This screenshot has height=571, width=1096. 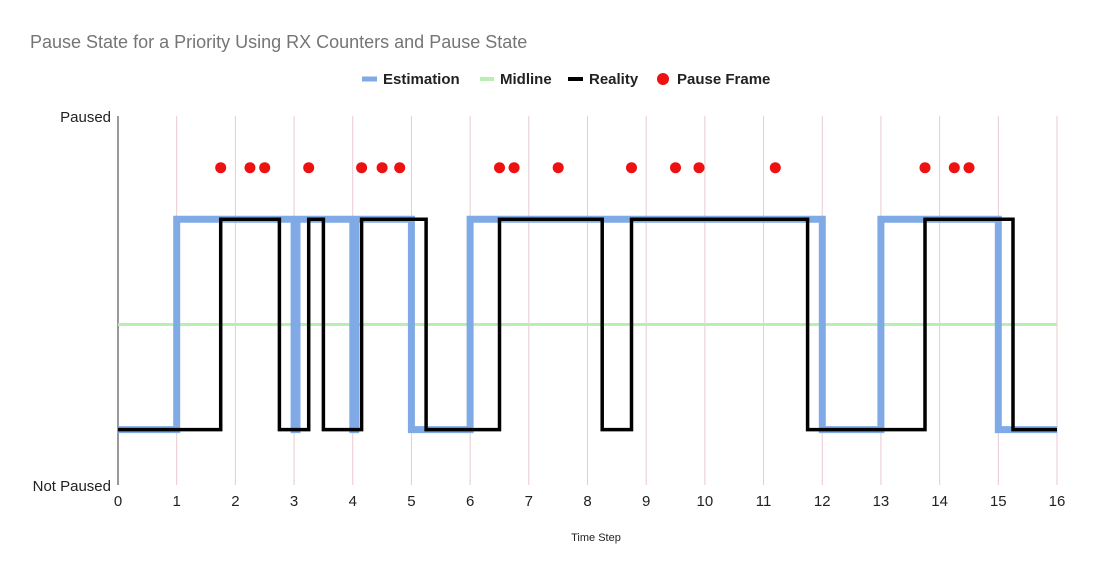 What do you see at coordinates (764, 501) in the screenshot?
I see `x-tick-label-11: 11` at bounding box center [764, 501].